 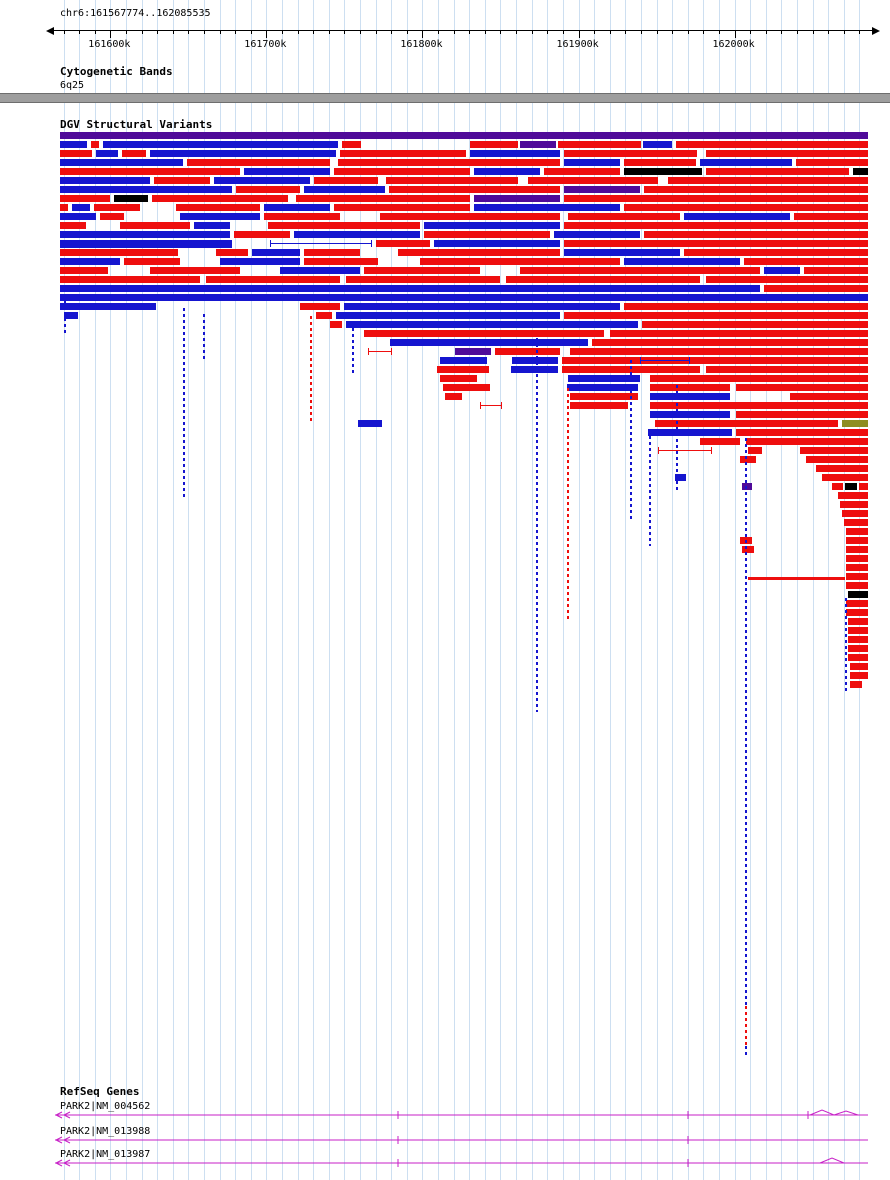 What do you see at coordinates (685, 450) in the screenshot?
I see `variant-range-whisker` at bounding box center [685, 450].